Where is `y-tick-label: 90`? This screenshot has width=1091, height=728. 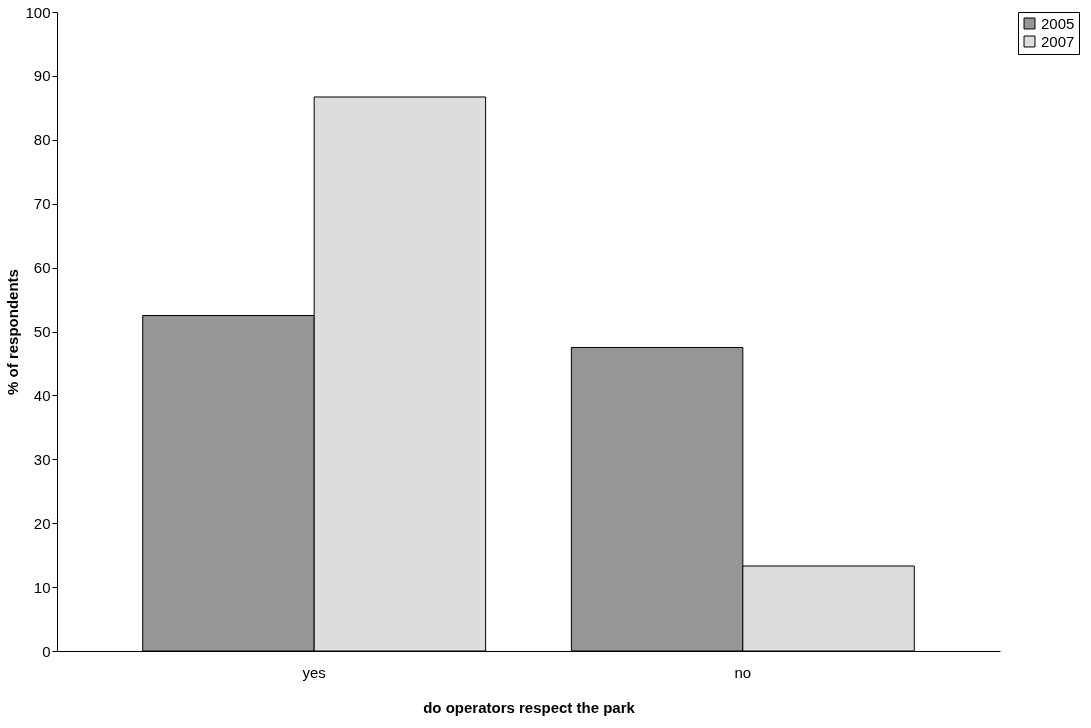
y-tick-label: 90 is located at coordinates (42, 76).